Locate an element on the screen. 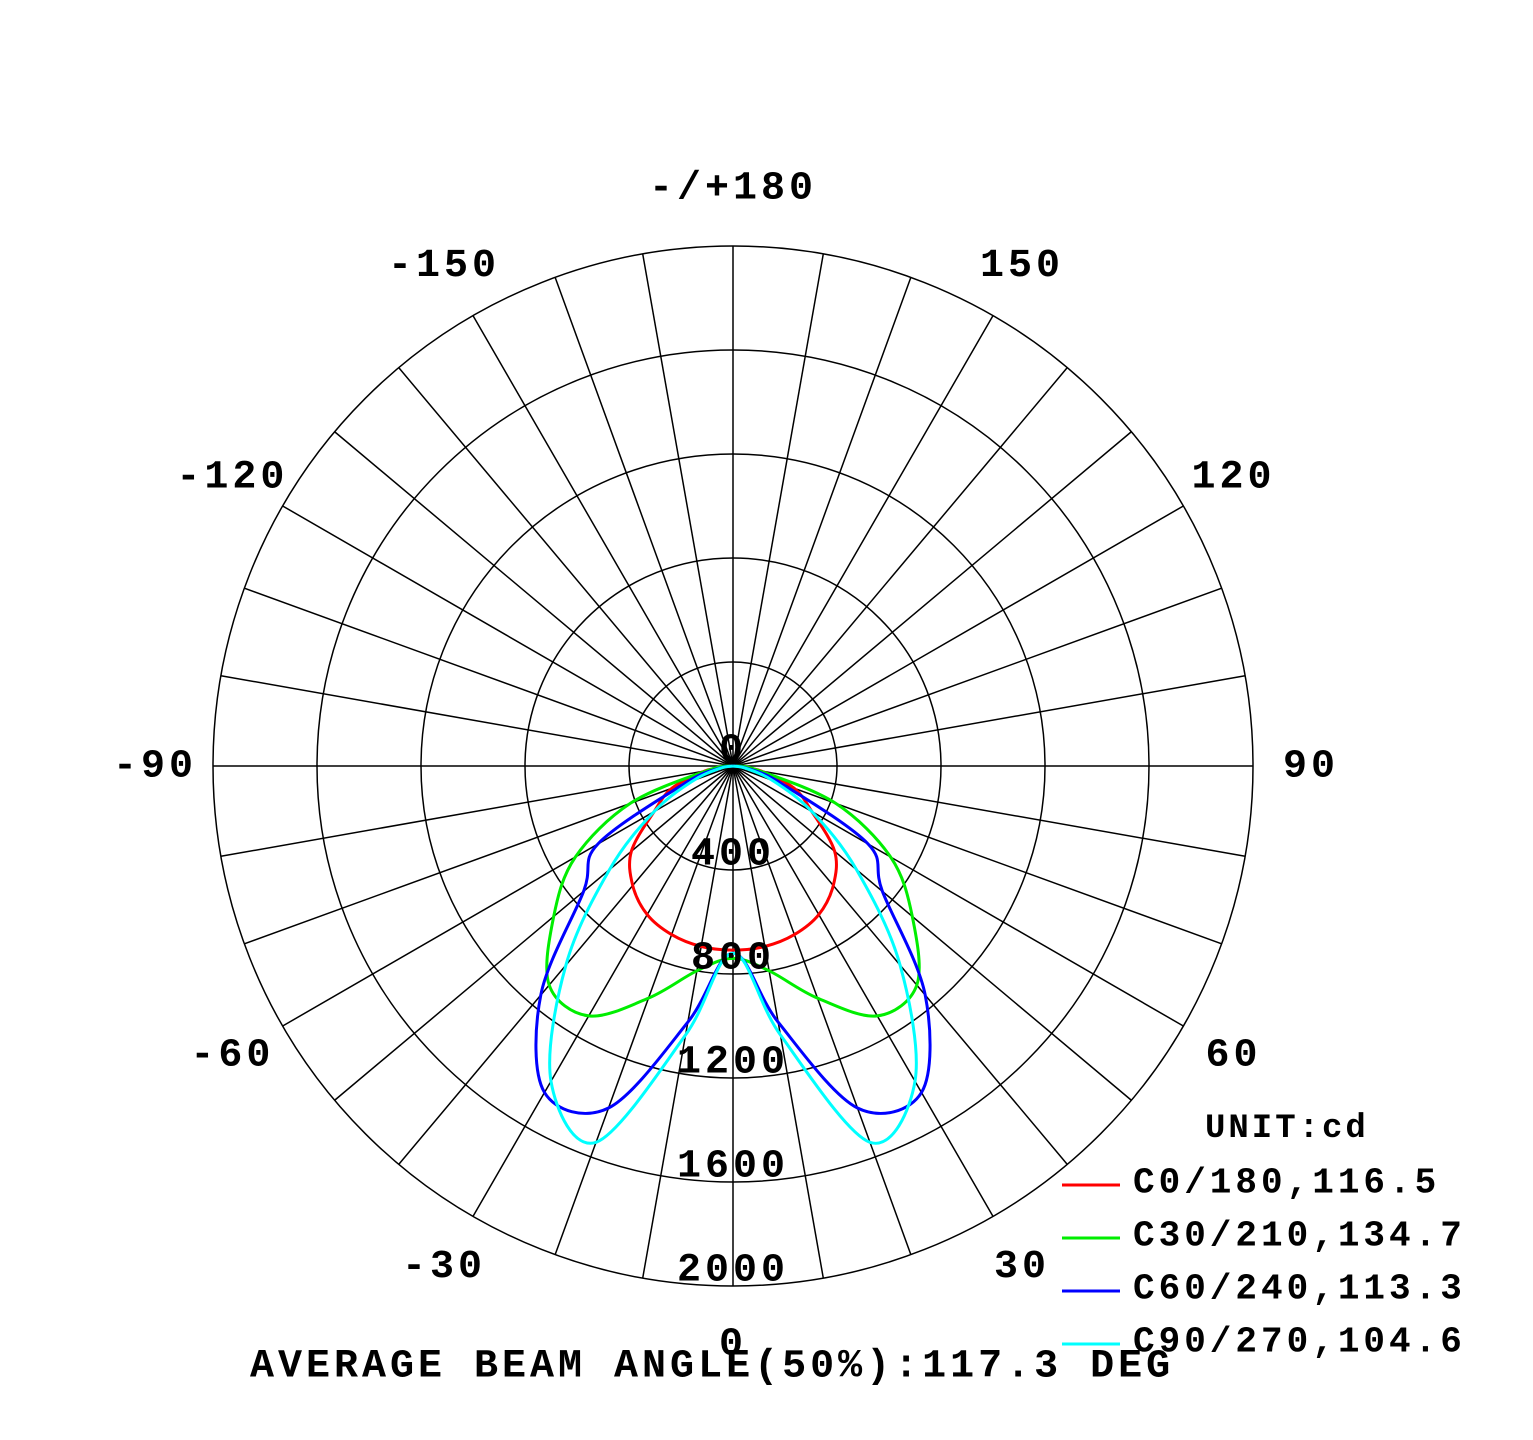  curves is located at coordinates (733, 954).